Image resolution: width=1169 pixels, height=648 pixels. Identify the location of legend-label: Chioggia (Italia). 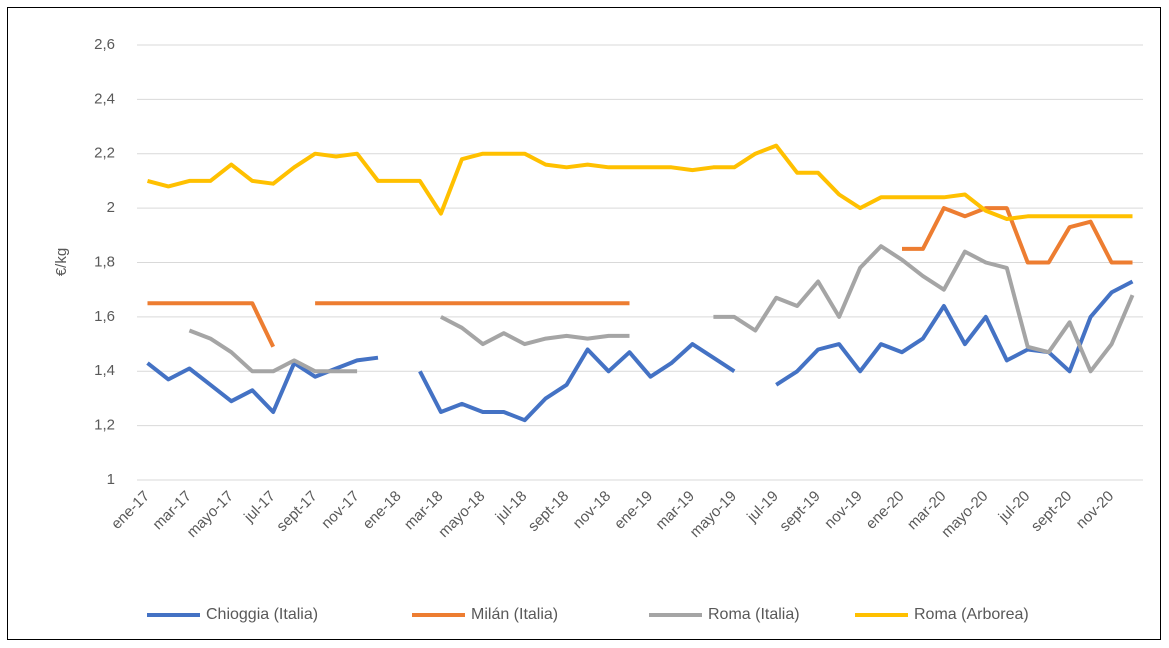
(262, 614).